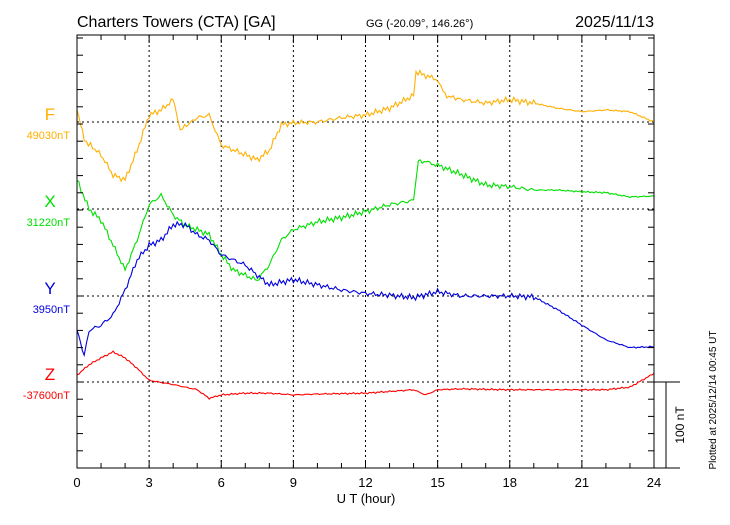  Describe the element at coordinates (49, 288) in the screenshot. I see `series-name-y: Y` at that location.